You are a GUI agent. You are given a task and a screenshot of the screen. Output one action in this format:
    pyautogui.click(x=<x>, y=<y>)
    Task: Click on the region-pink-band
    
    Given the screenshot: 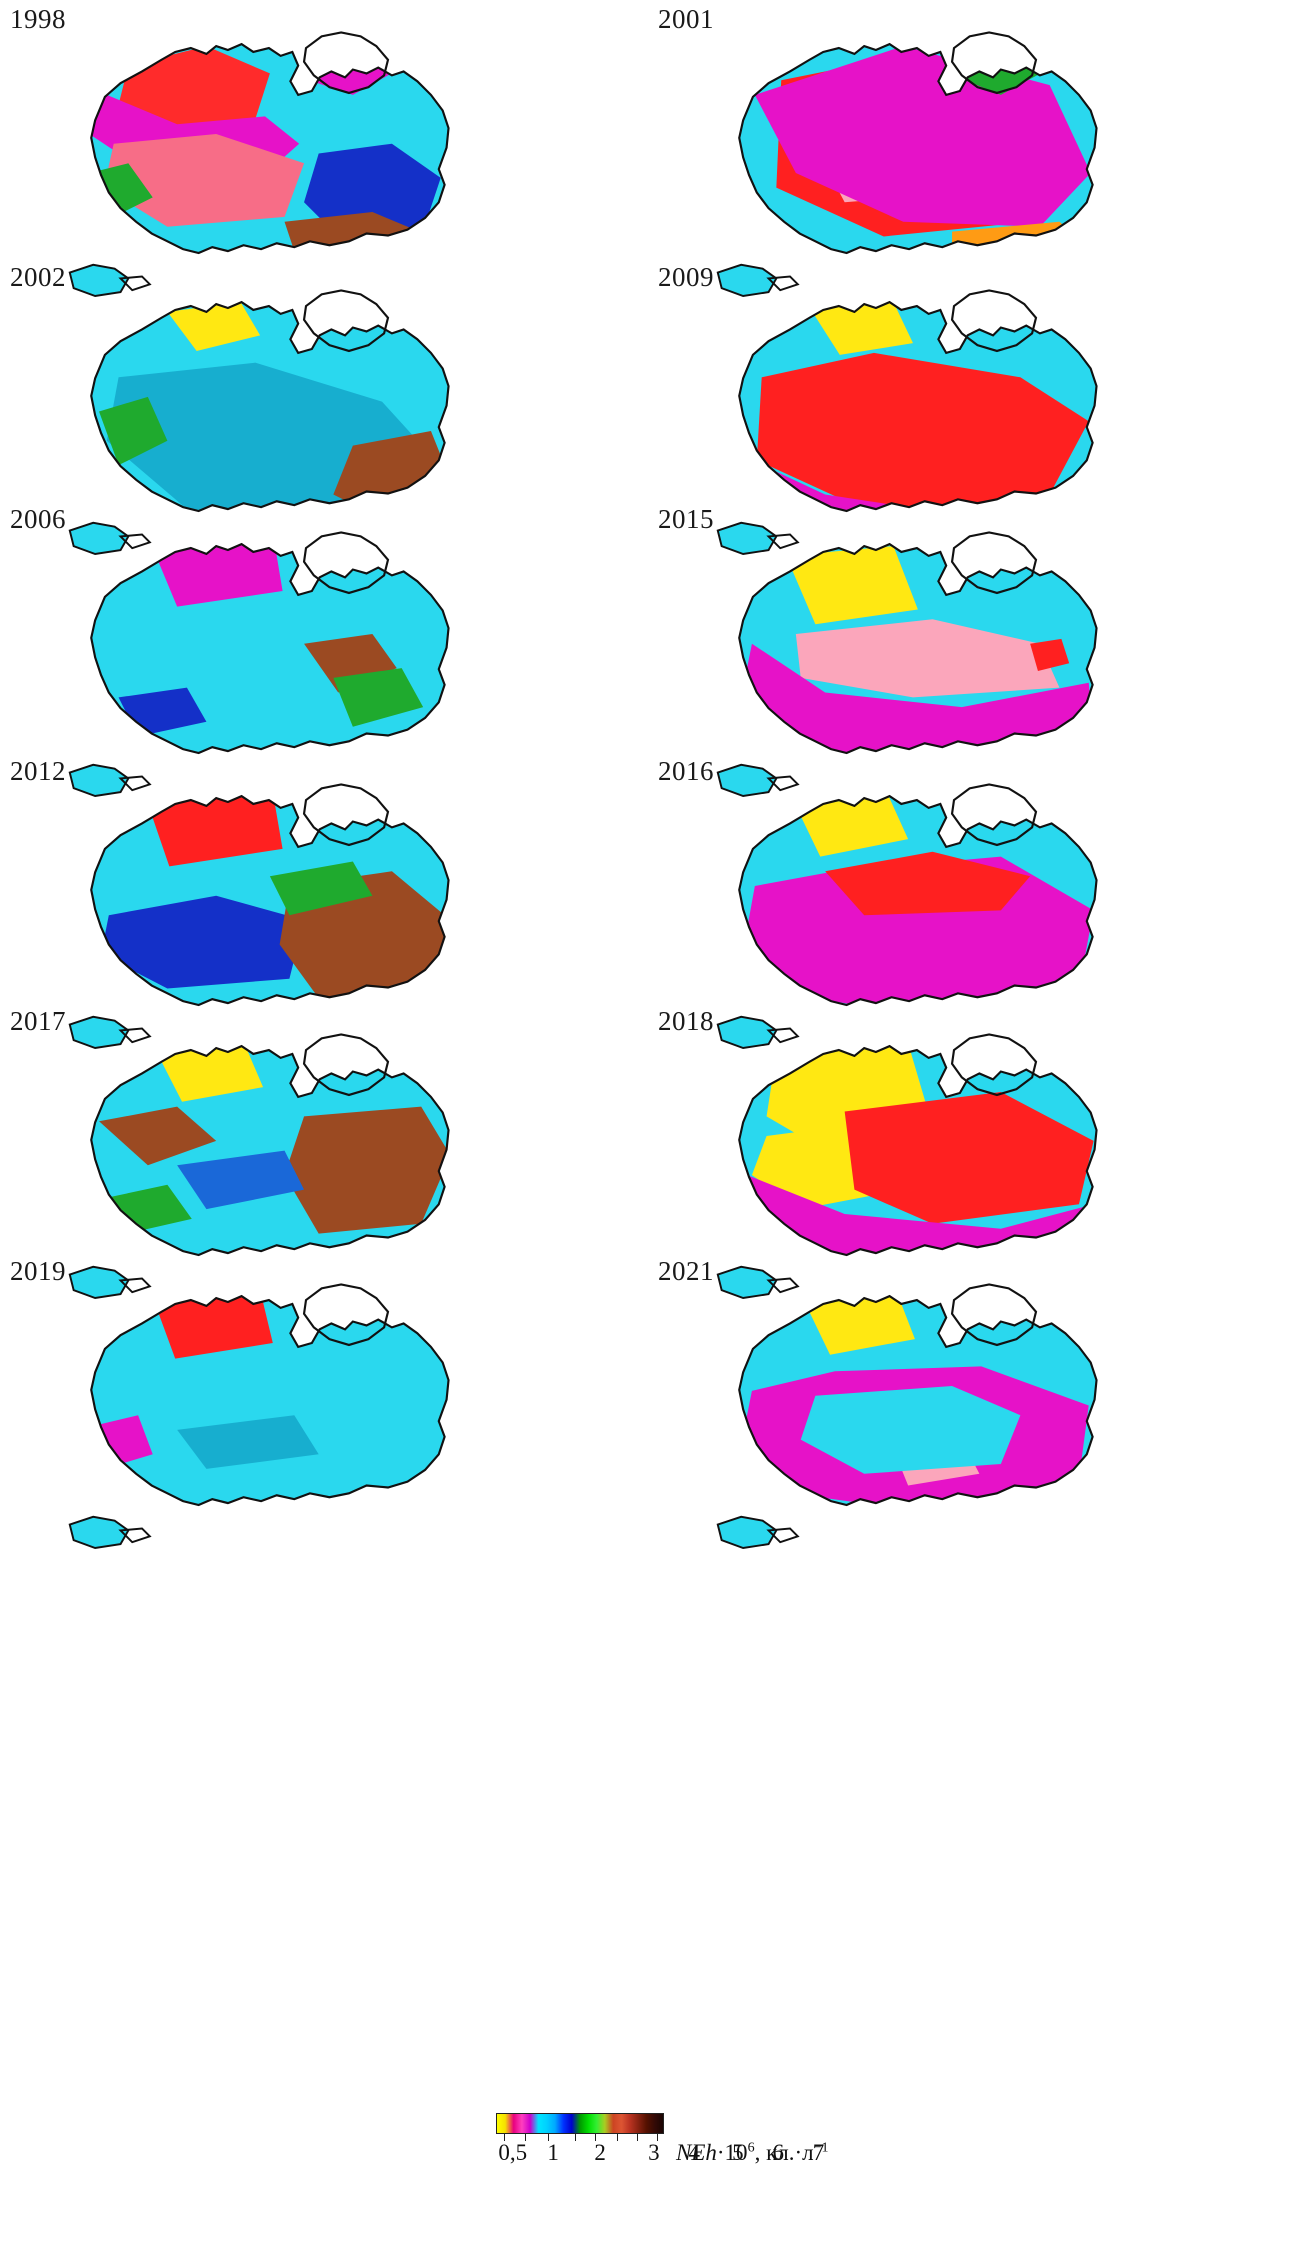 What is the action you would take?
    pyautogui.click(x=927, y=658)
    